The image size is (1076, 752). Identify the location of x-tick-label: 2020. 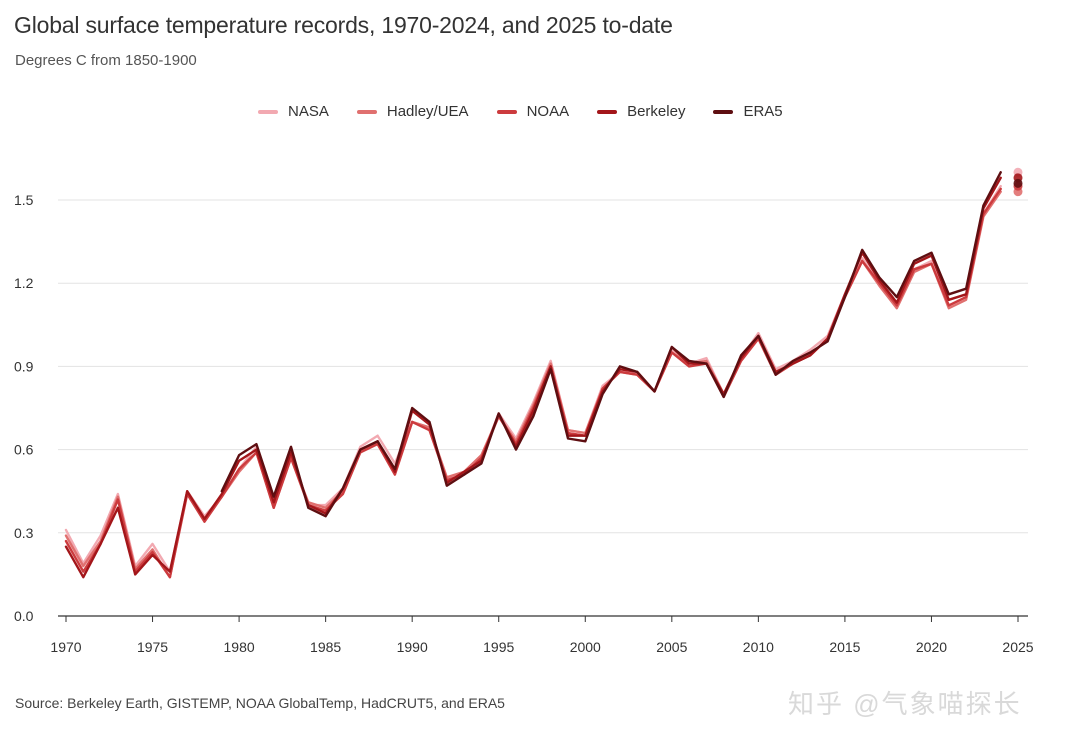
(931, 647).